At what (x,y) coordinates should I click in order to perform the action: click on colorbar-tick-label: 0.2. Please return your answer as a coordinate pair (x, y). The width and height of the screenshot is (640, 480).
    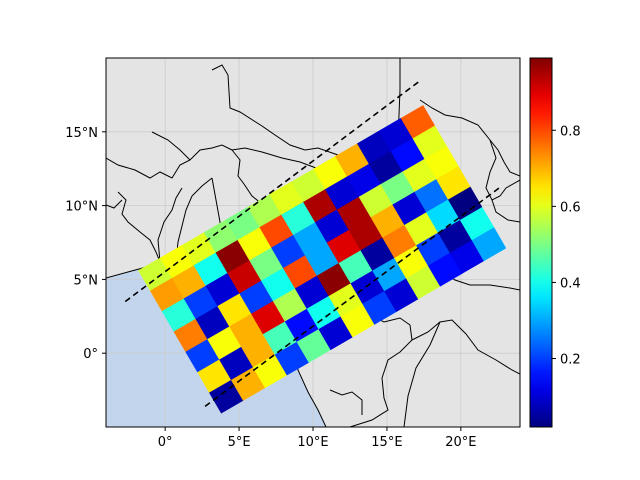
    Looking at the image, I should click on (570, 360).